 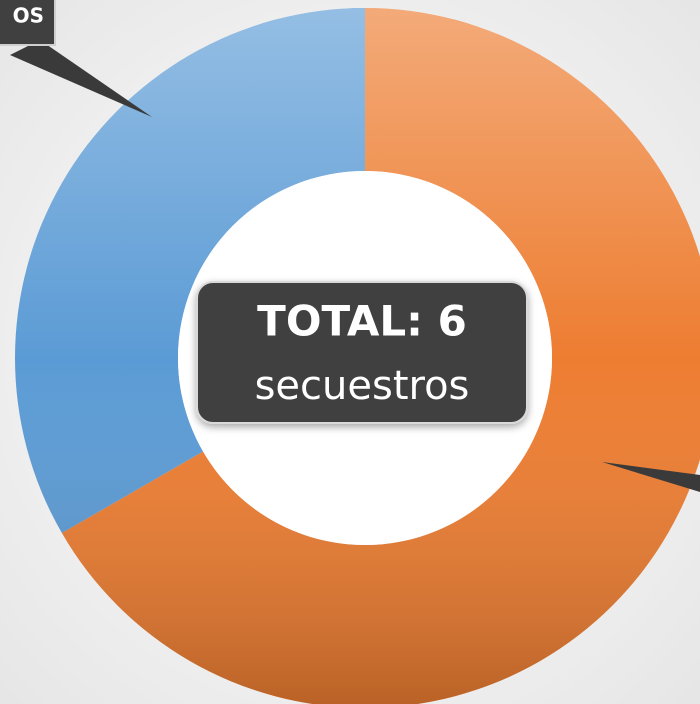 I want to click on segment-label: OS, so click(x=28, y=16).